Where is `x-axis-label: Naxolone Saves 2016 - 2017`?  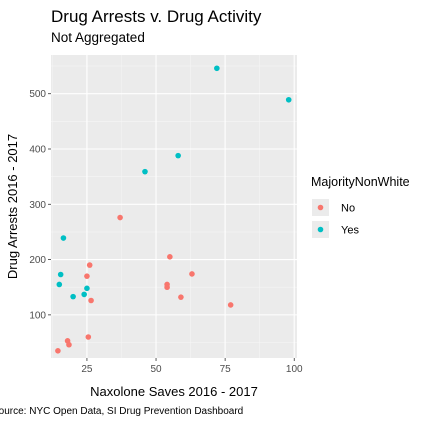
x-axis-label: Naxolone Saves 2016 - 2017 is located at coordinates (174, 391).